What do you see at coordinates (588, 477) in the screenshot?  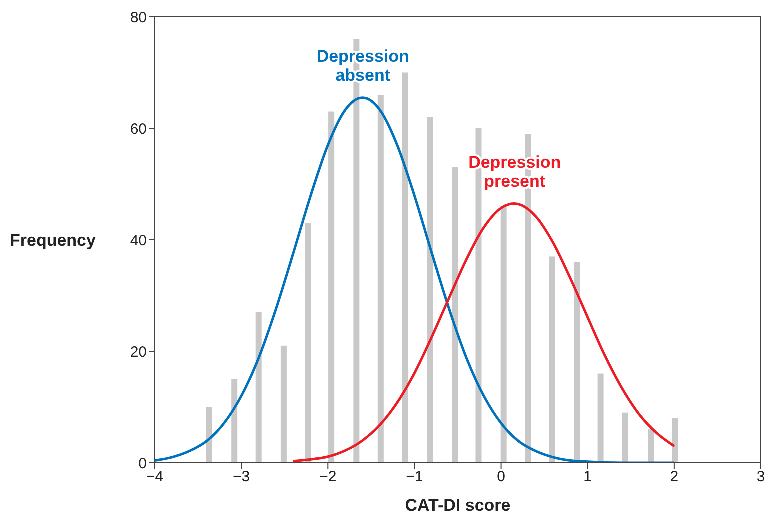 I see `x-tick-label: 1` at bounding box center [588, 477].